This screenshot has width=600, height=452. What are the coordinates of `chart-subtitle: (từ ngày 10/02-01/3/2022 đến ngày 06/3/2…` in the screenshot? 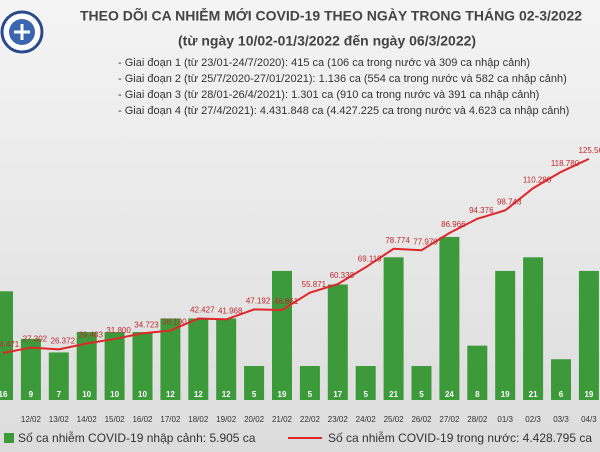 It's located at (327, 41).